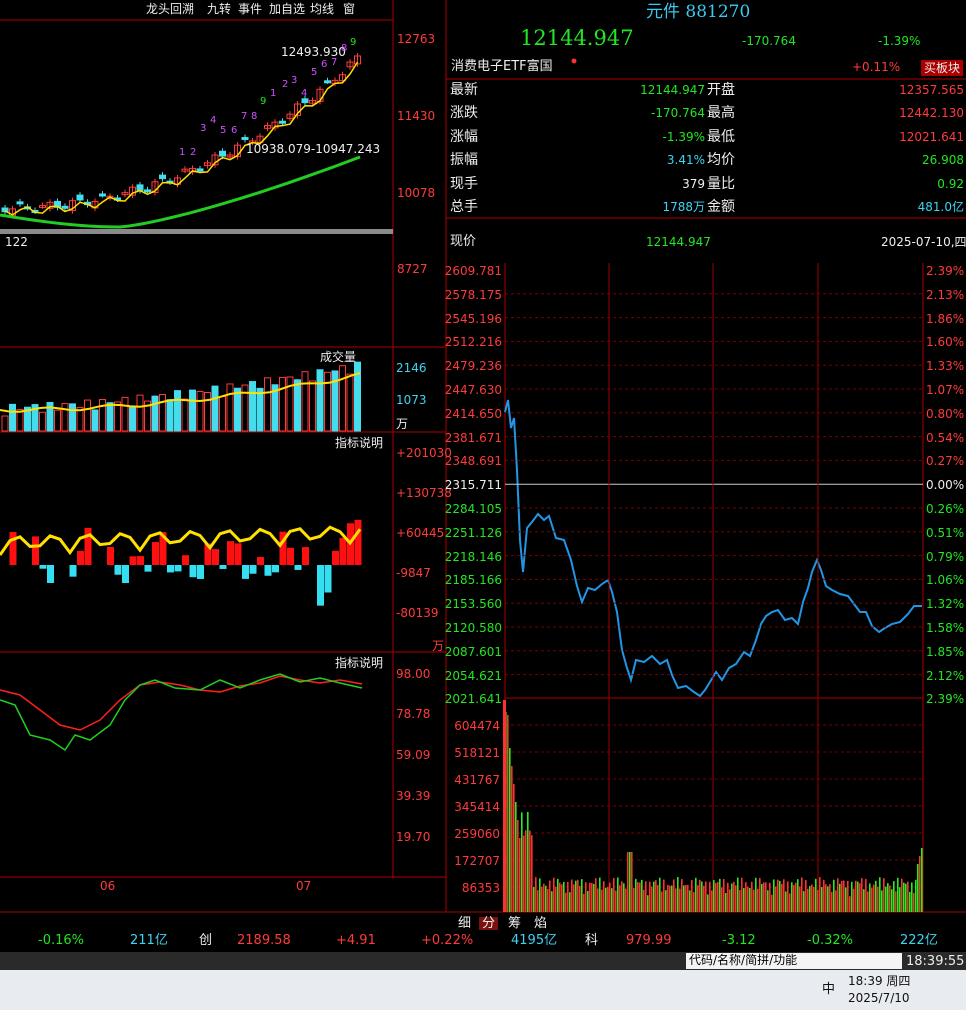 This screenshot has height=1010, width=966. Describe the element at coordinates (413, 674) in the screenshot. I see `indicator-axis-label: 98.00` at that location.